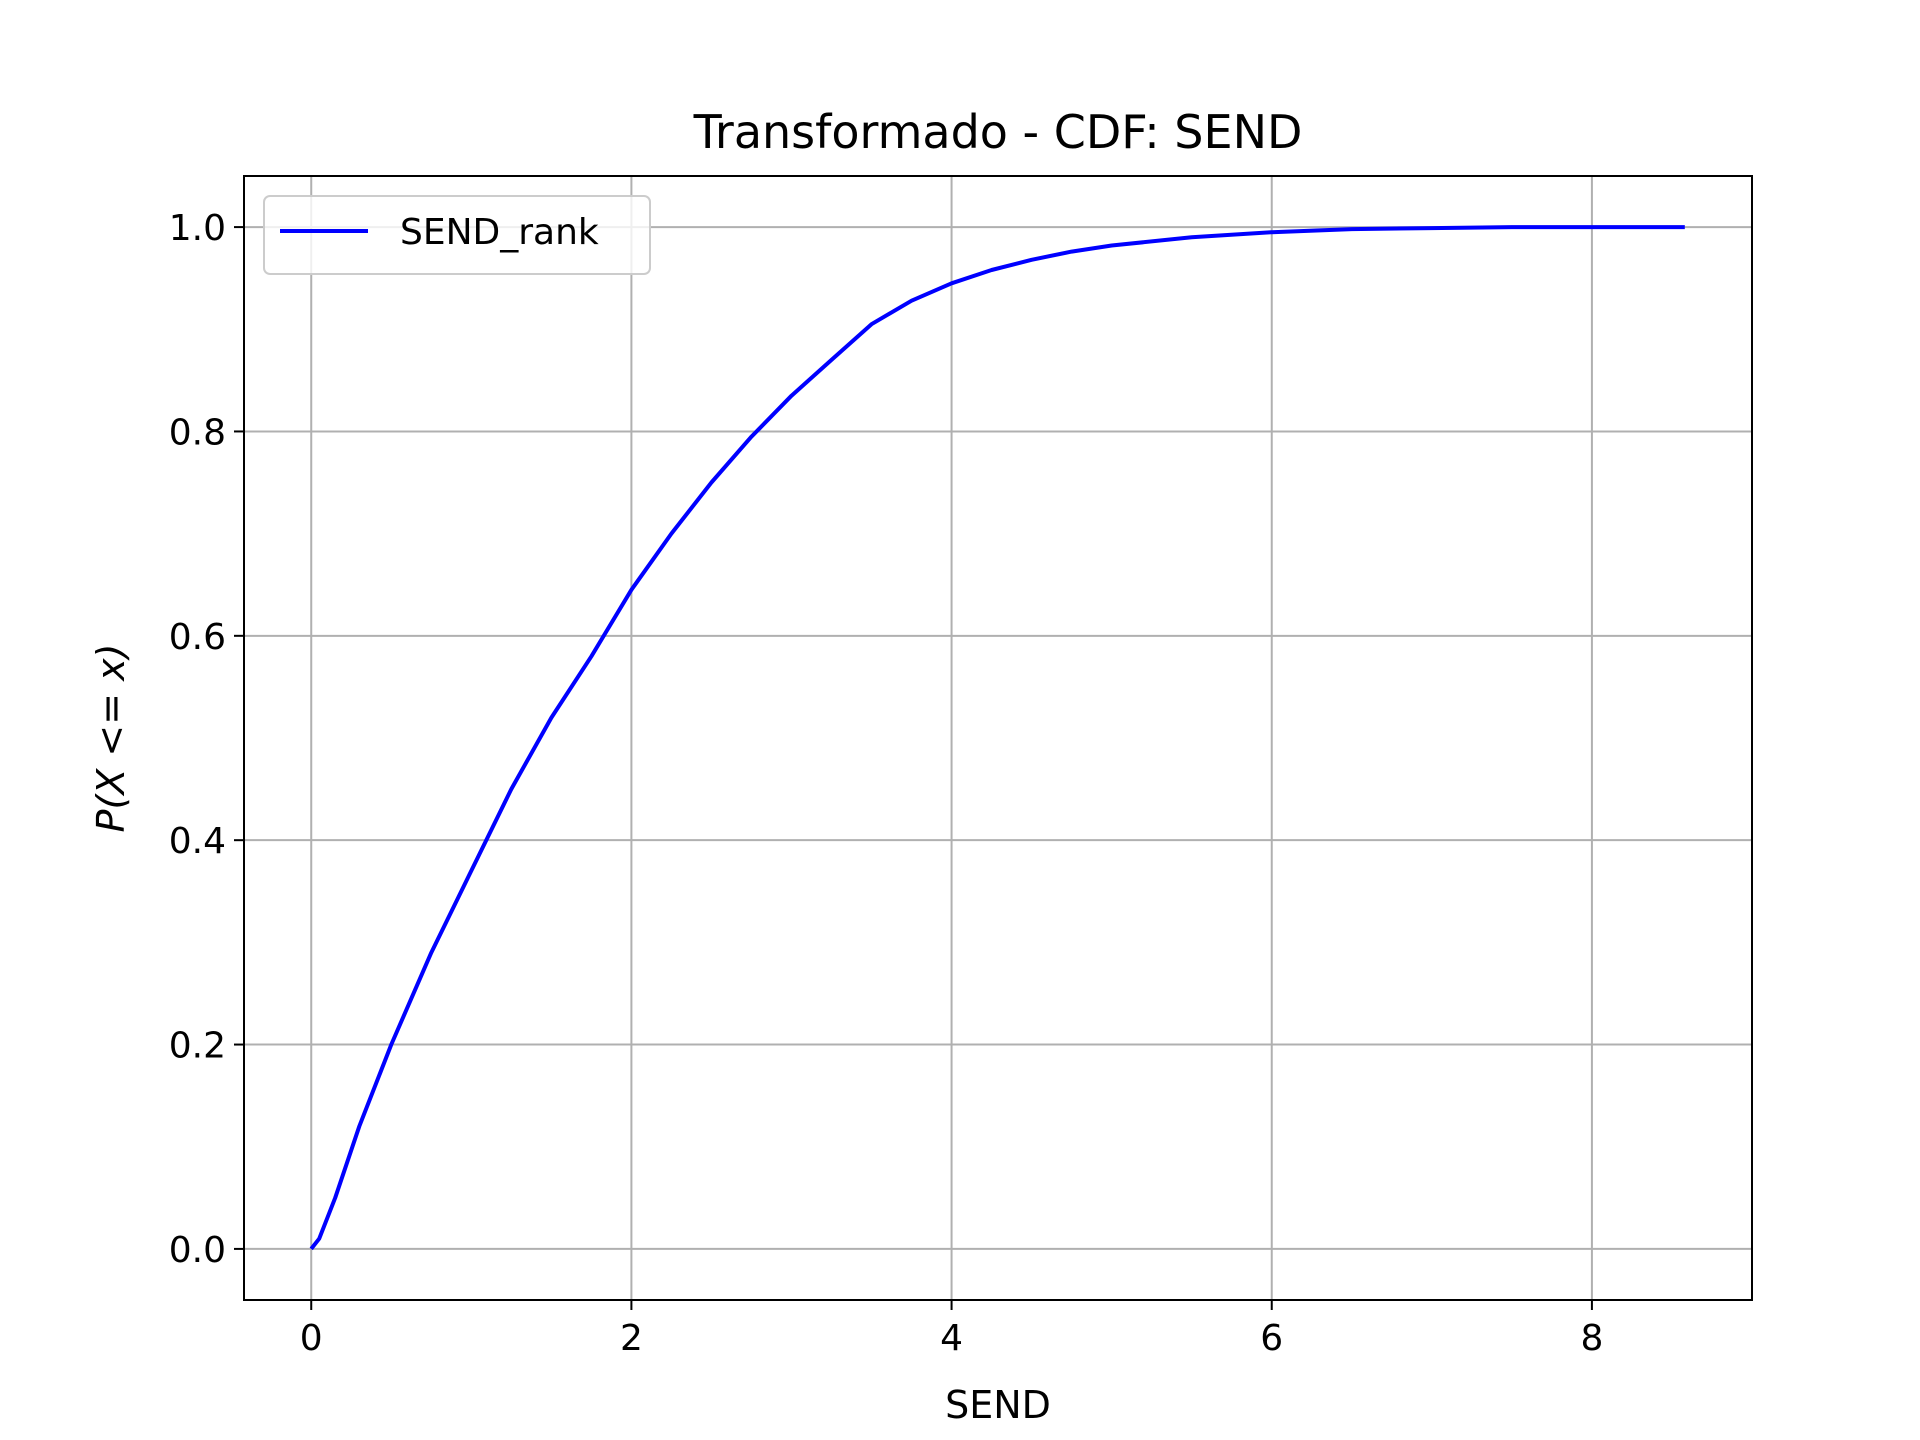 Image resolution: width=1920 pixels, height=1440 pixels. I want to click on x-tick-label: 6, so click(1271, 1338).